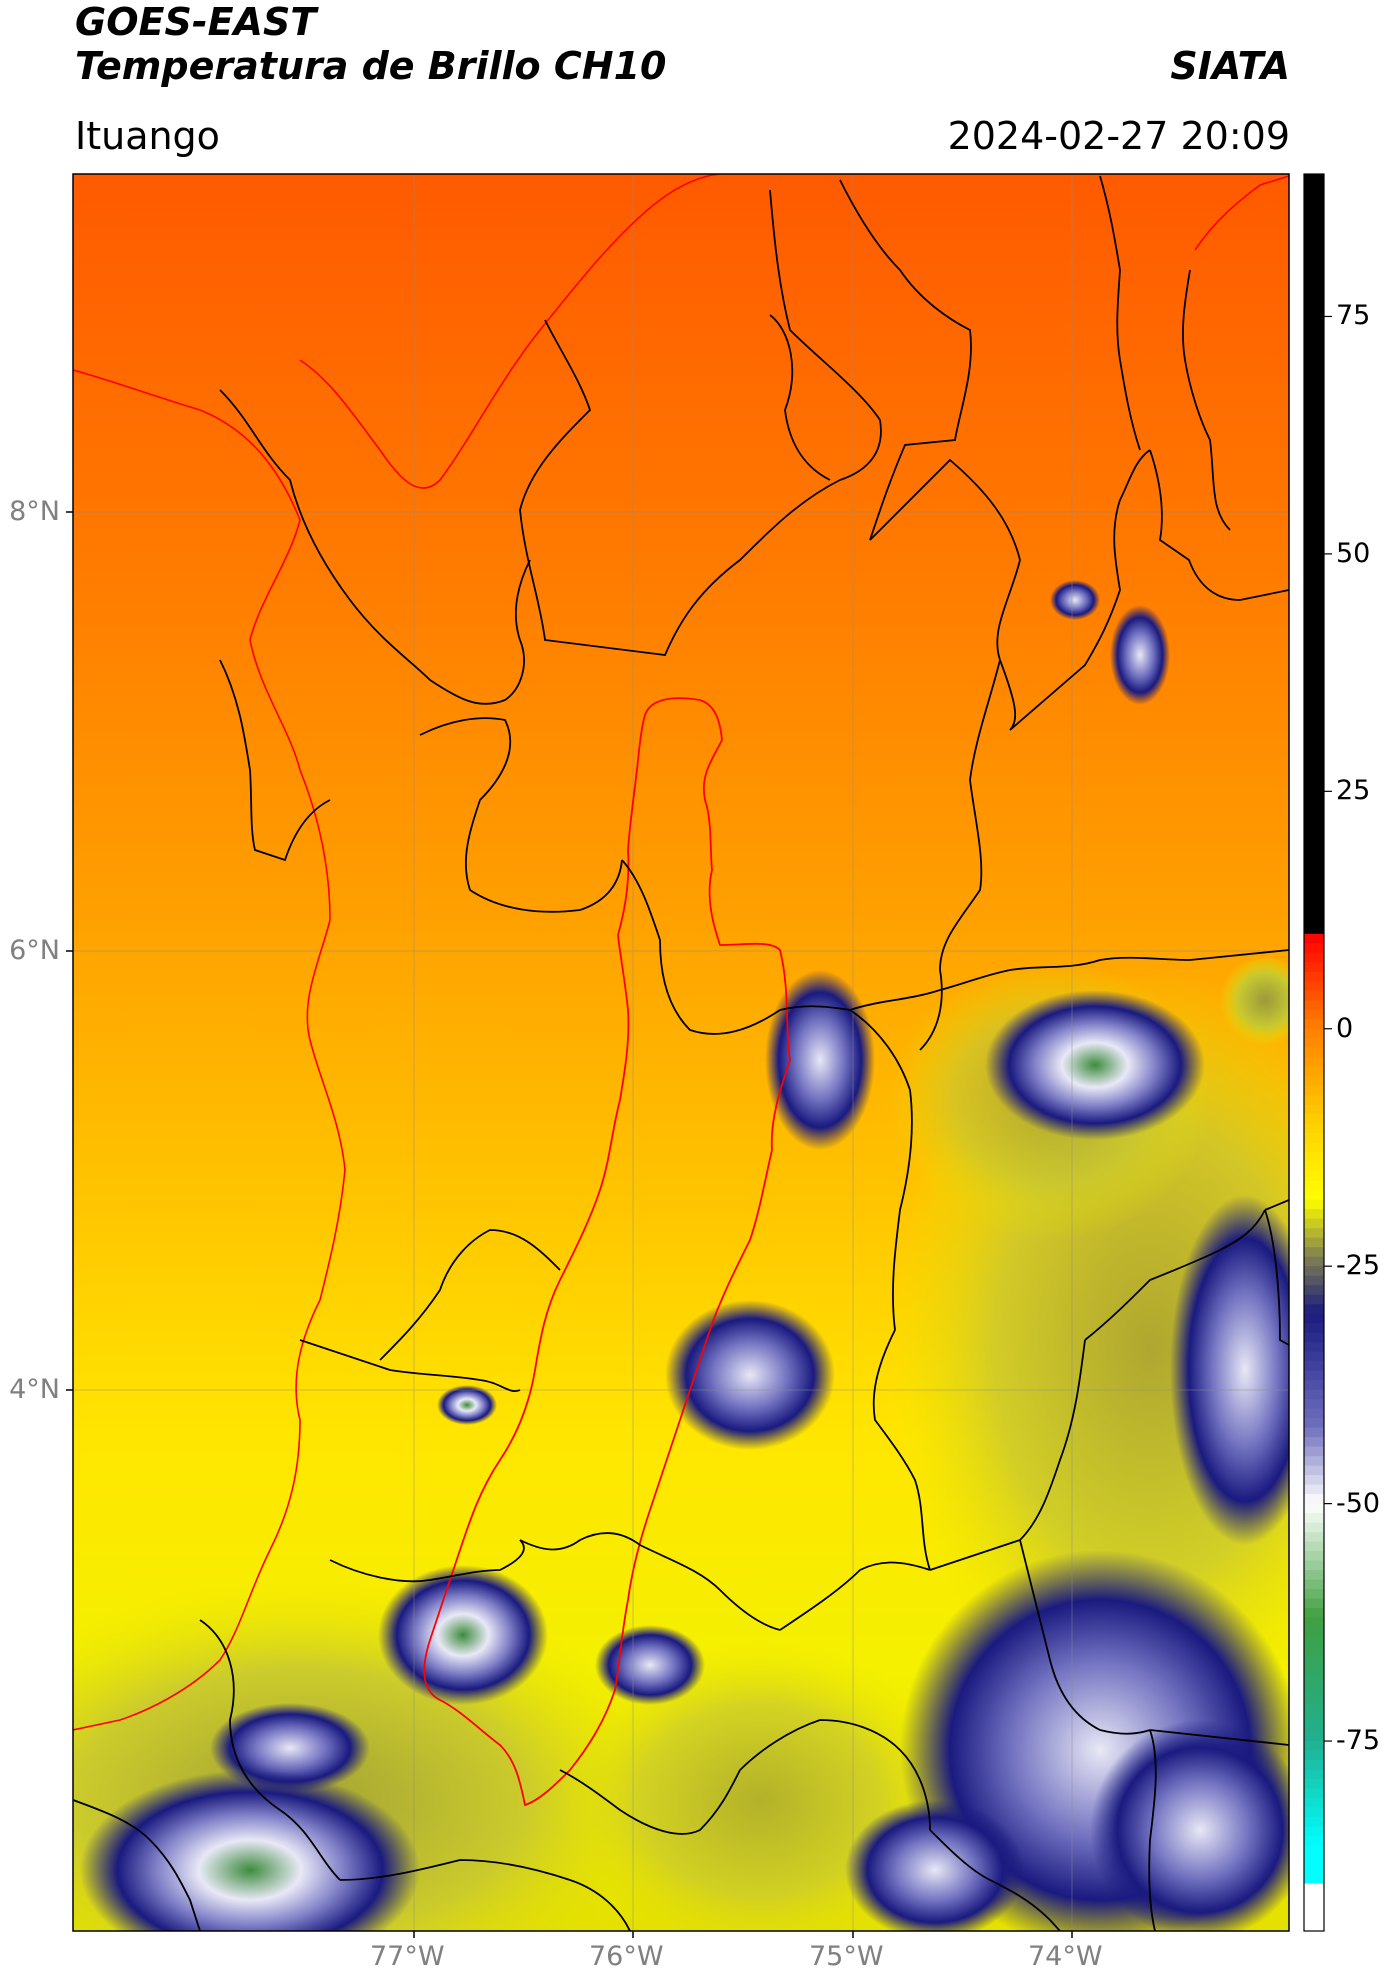  Describe the element at coordinates (34, 1389) in the screenshot. I see `lat-tick-label: 4°N` at that location.